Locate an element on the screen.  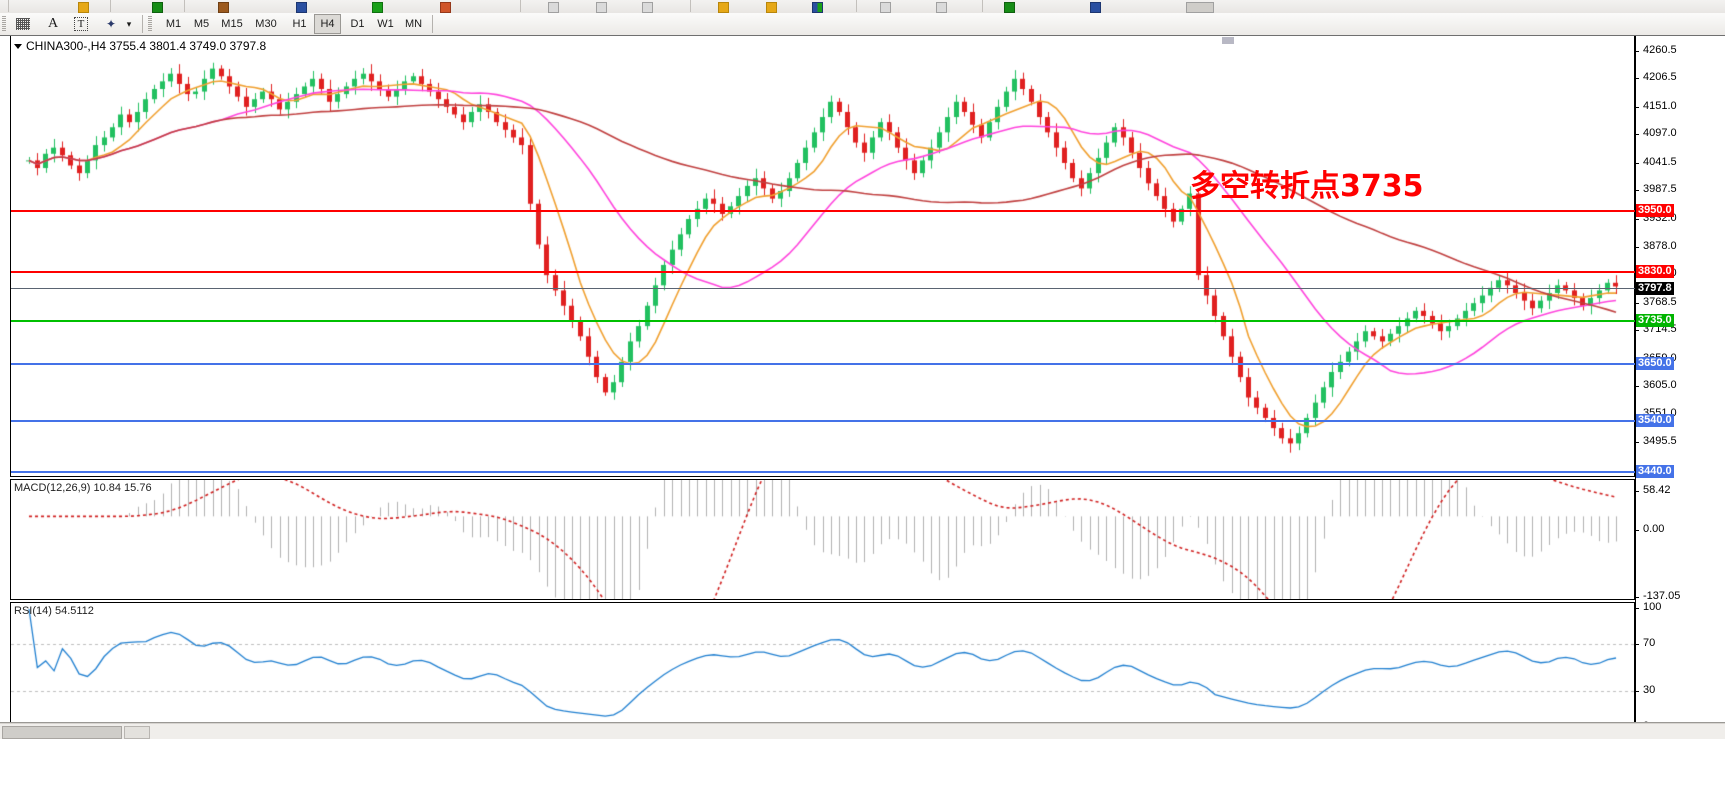
text-a-icon: A is located at coordinates (53, 23).